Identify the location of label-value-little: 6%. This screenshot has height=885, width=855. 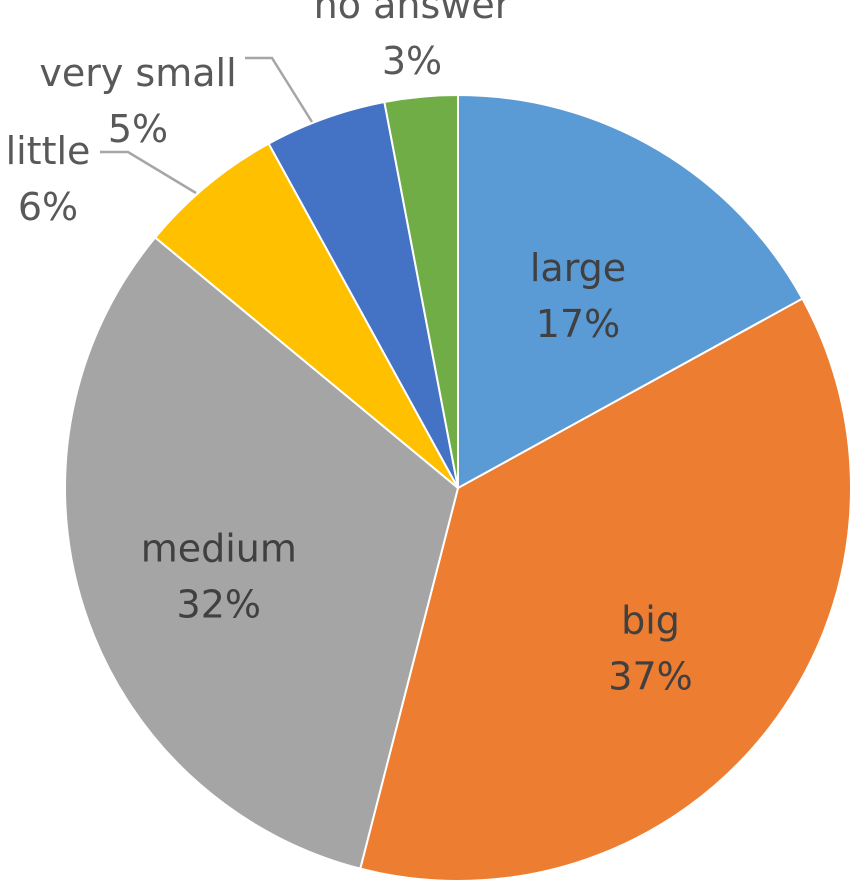
(48, 207).